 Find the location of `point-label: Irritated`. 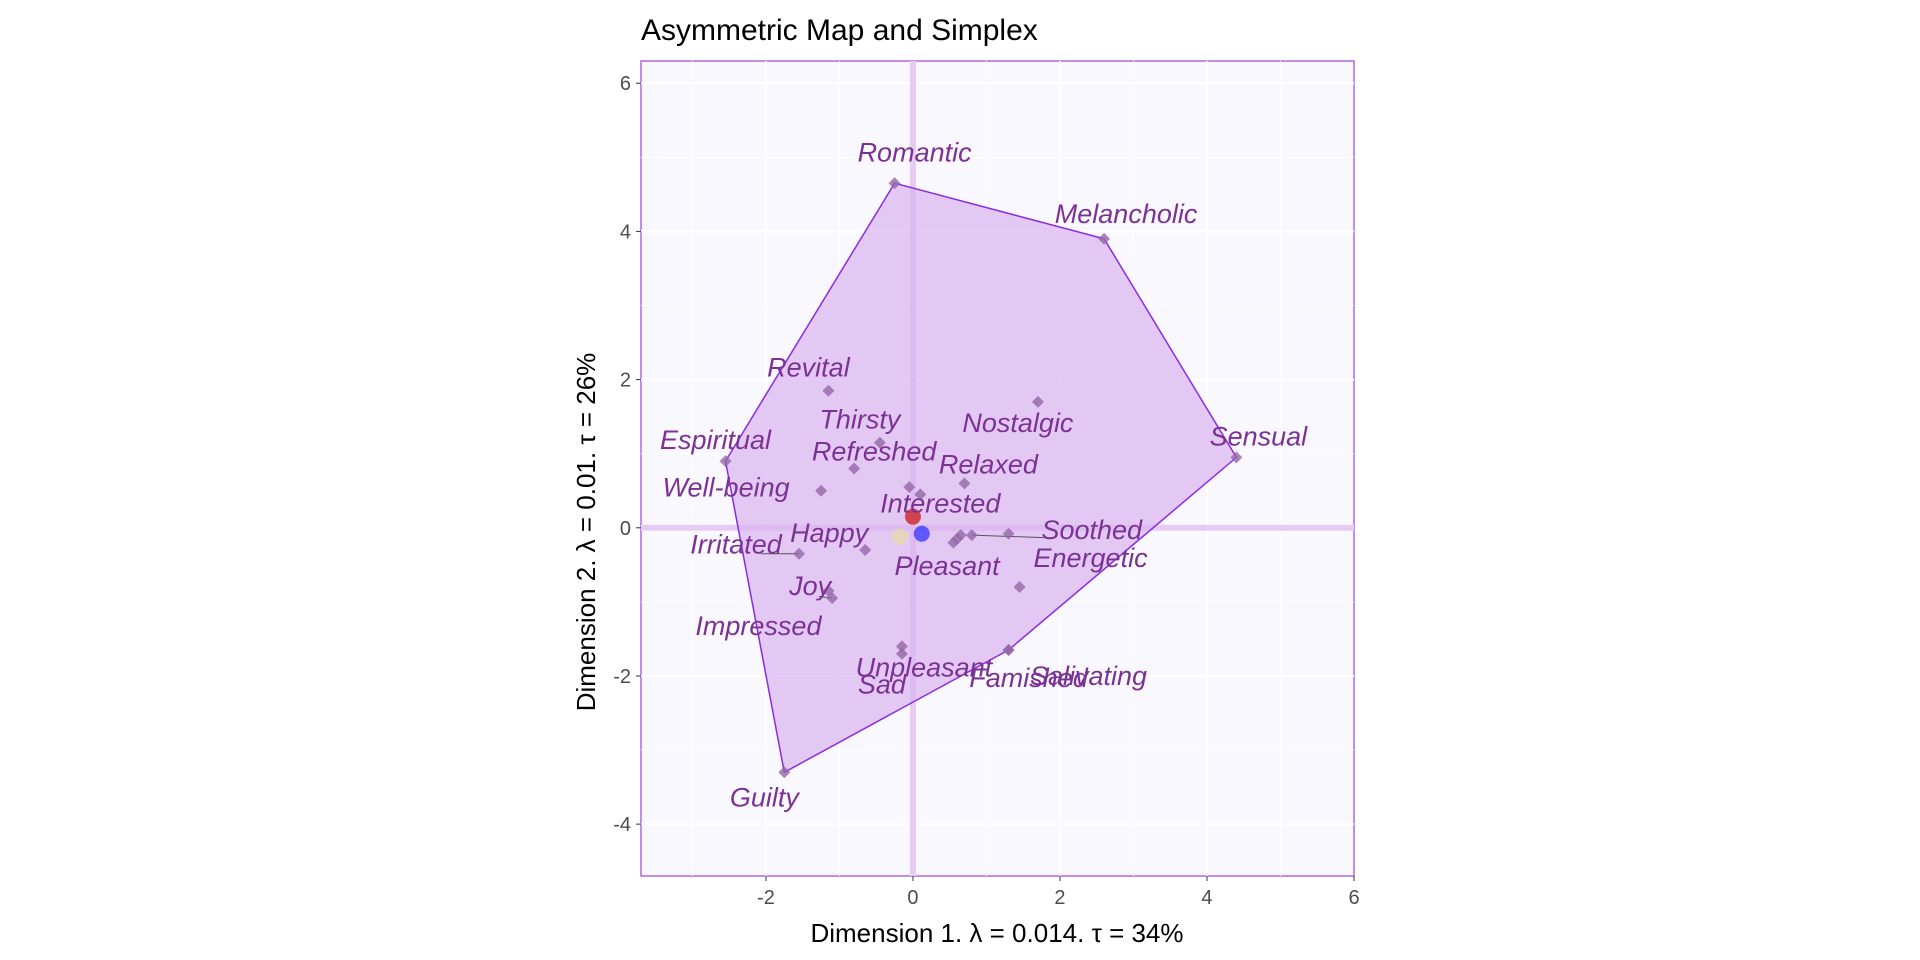

point-label: Irritated is located at coordinates (736, 545).